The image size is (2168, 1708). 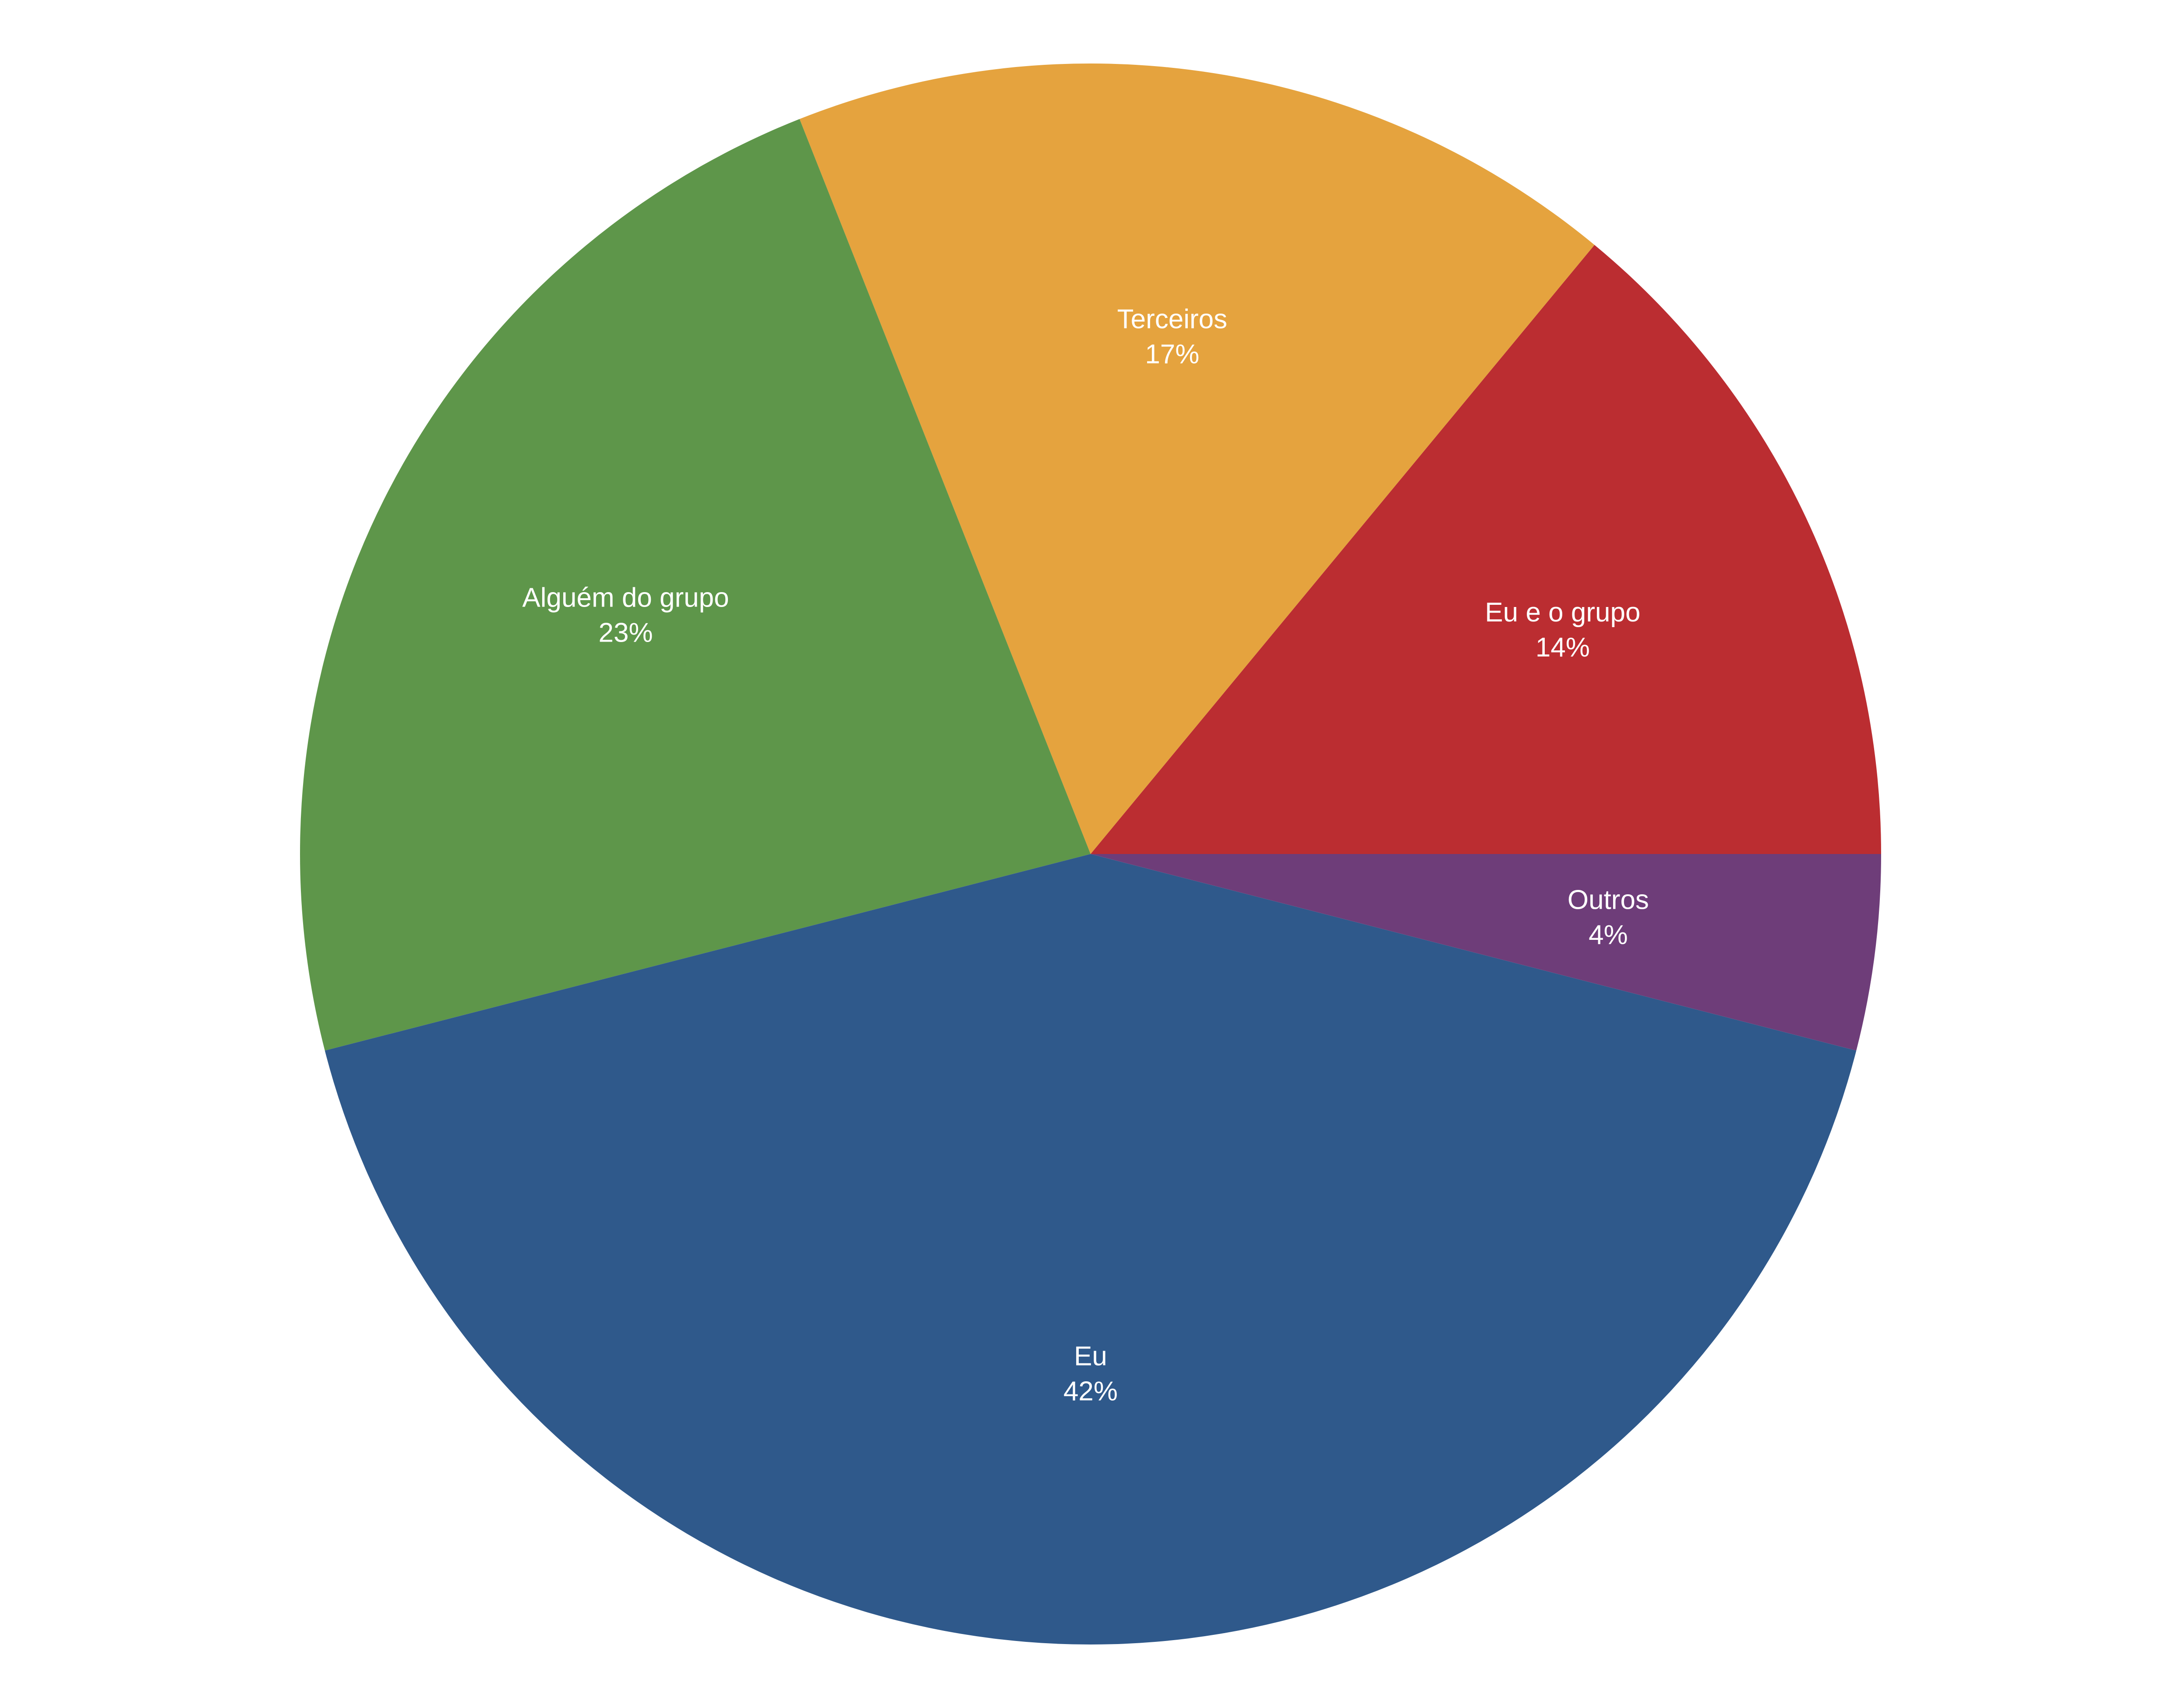 I want to click on slice-value-label: 4%, so click(x=1608, y=935).